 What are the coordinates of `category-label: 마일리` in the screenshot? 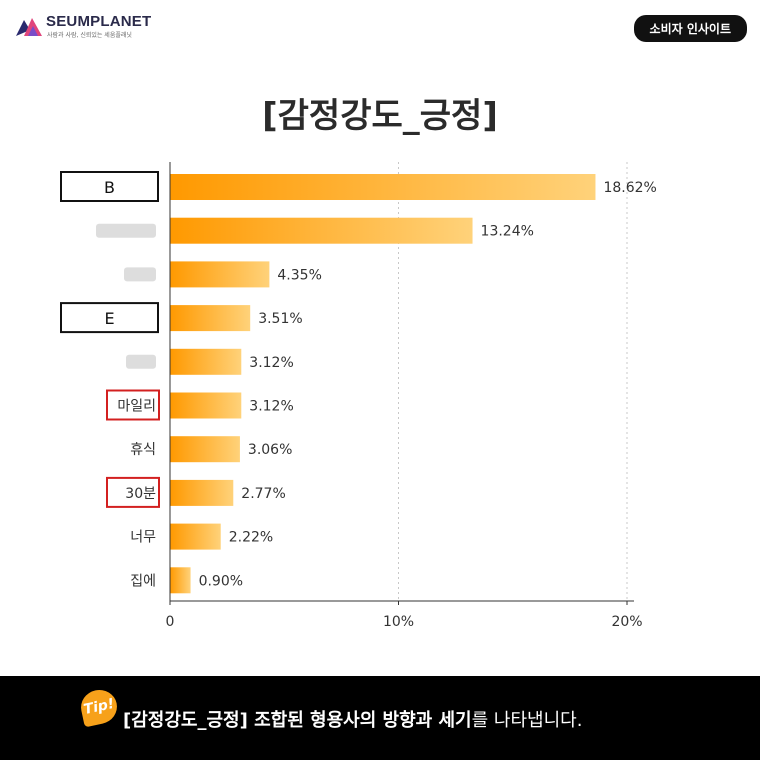 It's located at (136, 407).